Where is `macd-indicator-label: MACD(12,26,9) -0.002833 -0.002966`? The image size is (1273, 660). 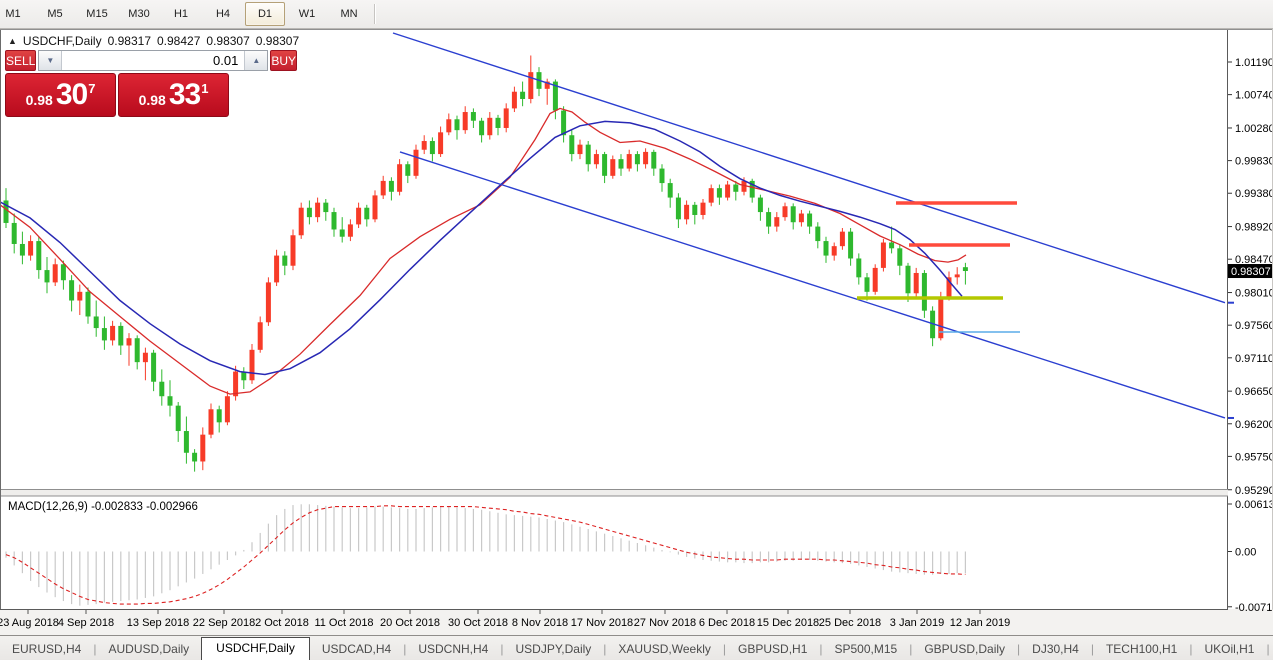
macd-indicator-label: MACD(12,26,9) -0.002833 -0.002966 is located at coordinates (103, 507).